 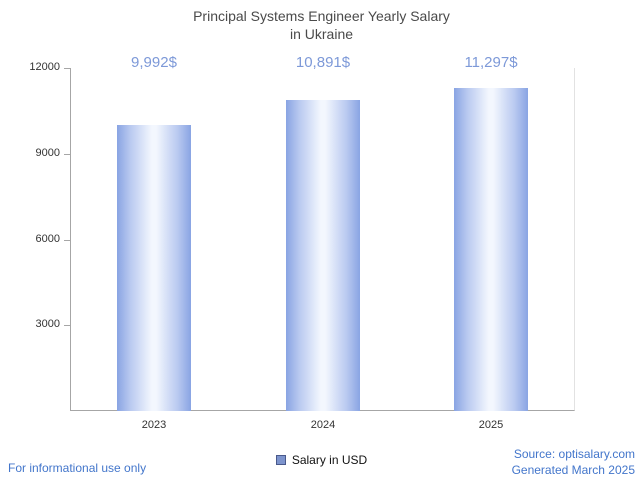 What do you see at coordinates (491, 62) in the screenshot?
I see `bar-value-label: 11,297$` at bounding box center [491, 62].